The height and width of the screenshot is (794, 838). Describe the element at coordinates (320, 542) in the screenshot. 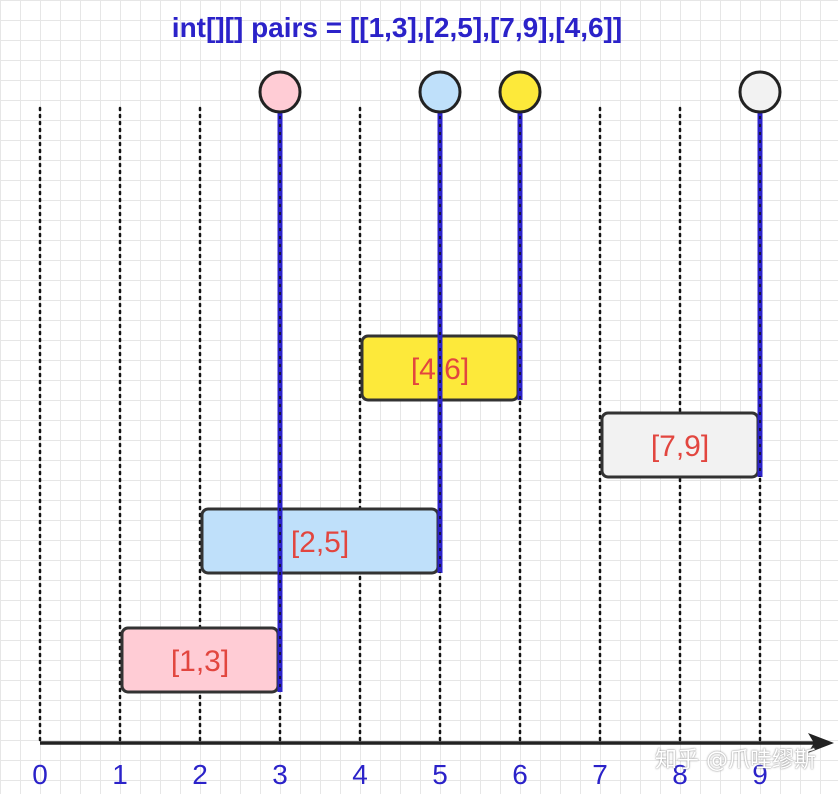

I see `interval-label: [2,5]` at that location.